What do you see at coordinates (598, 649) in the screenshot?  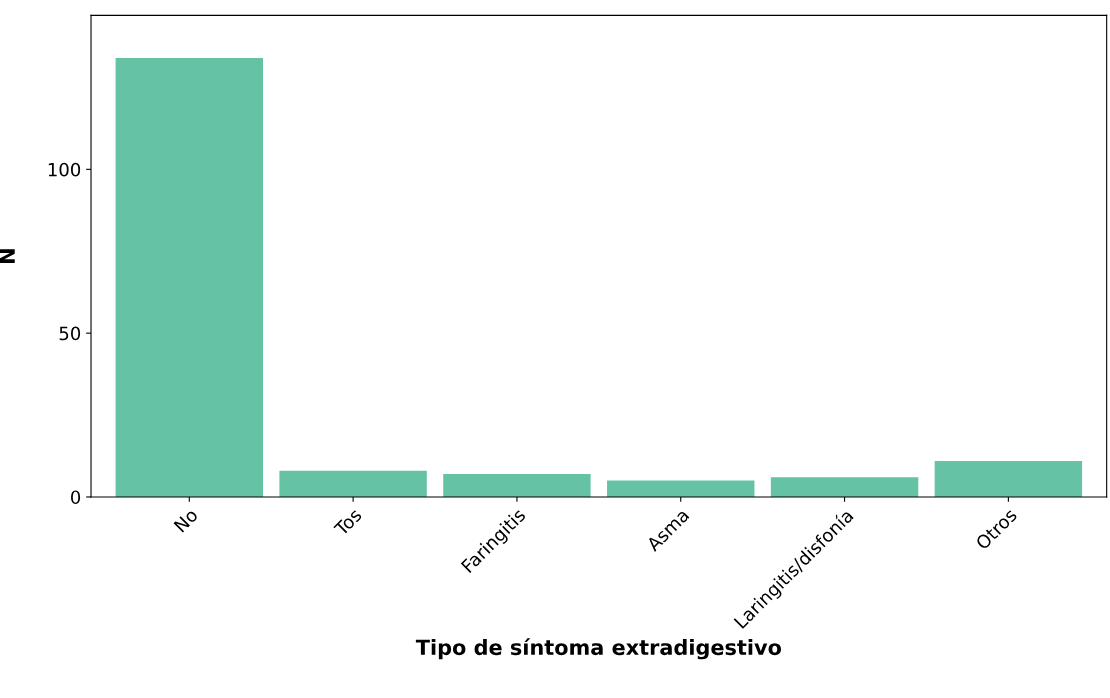 I see `x-axis-title: Tipo de síntoma extradigestivo` at bounding box center [598, 649].